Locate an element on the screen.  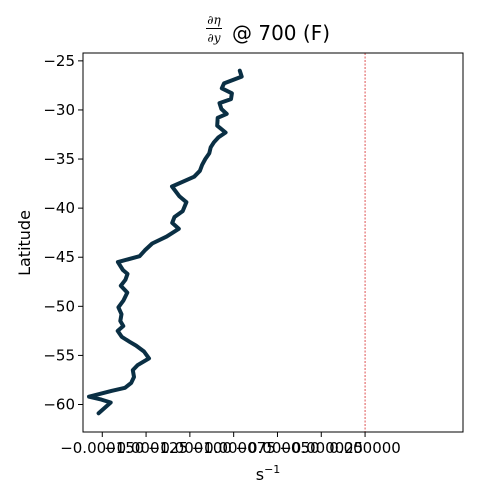
chart-title: ∂η ∂y @ 700 (F) is located at coordinates (268, 29).